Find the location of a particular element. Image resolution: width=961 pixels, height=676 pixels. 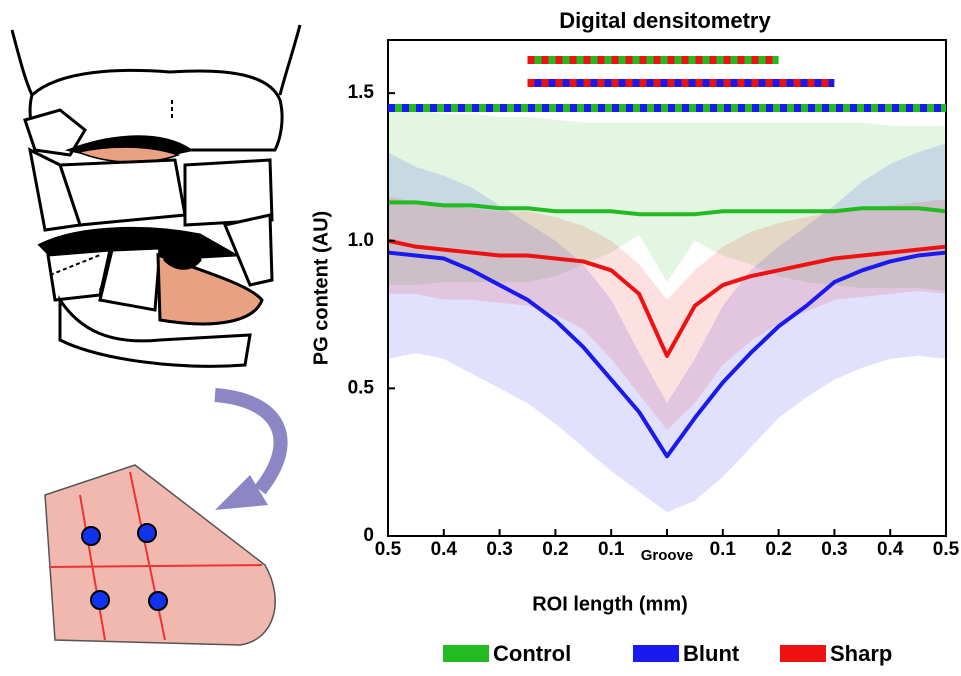

arrow-head is located at coordinates (241, 492).